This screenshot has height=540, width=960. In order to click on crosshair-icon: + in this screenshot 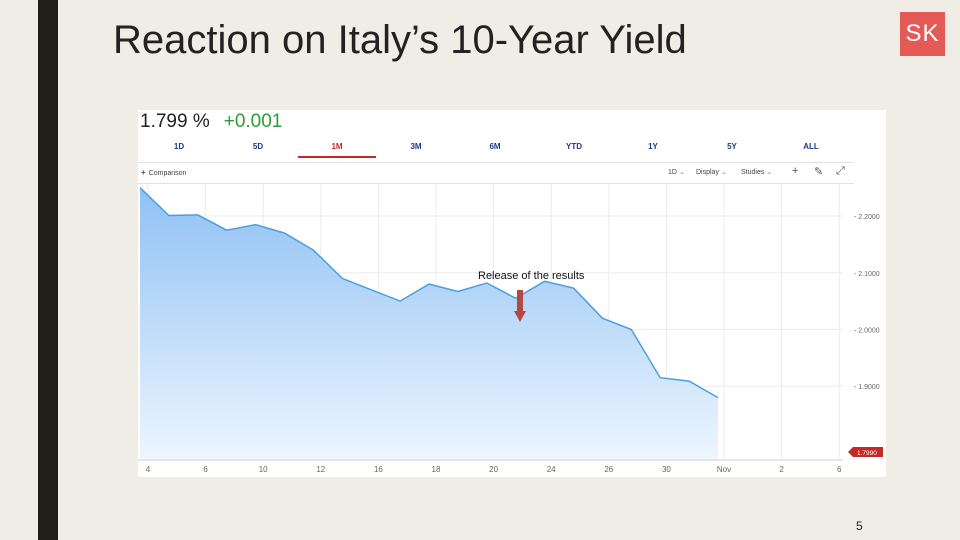, I will do `click(795, 171)`.